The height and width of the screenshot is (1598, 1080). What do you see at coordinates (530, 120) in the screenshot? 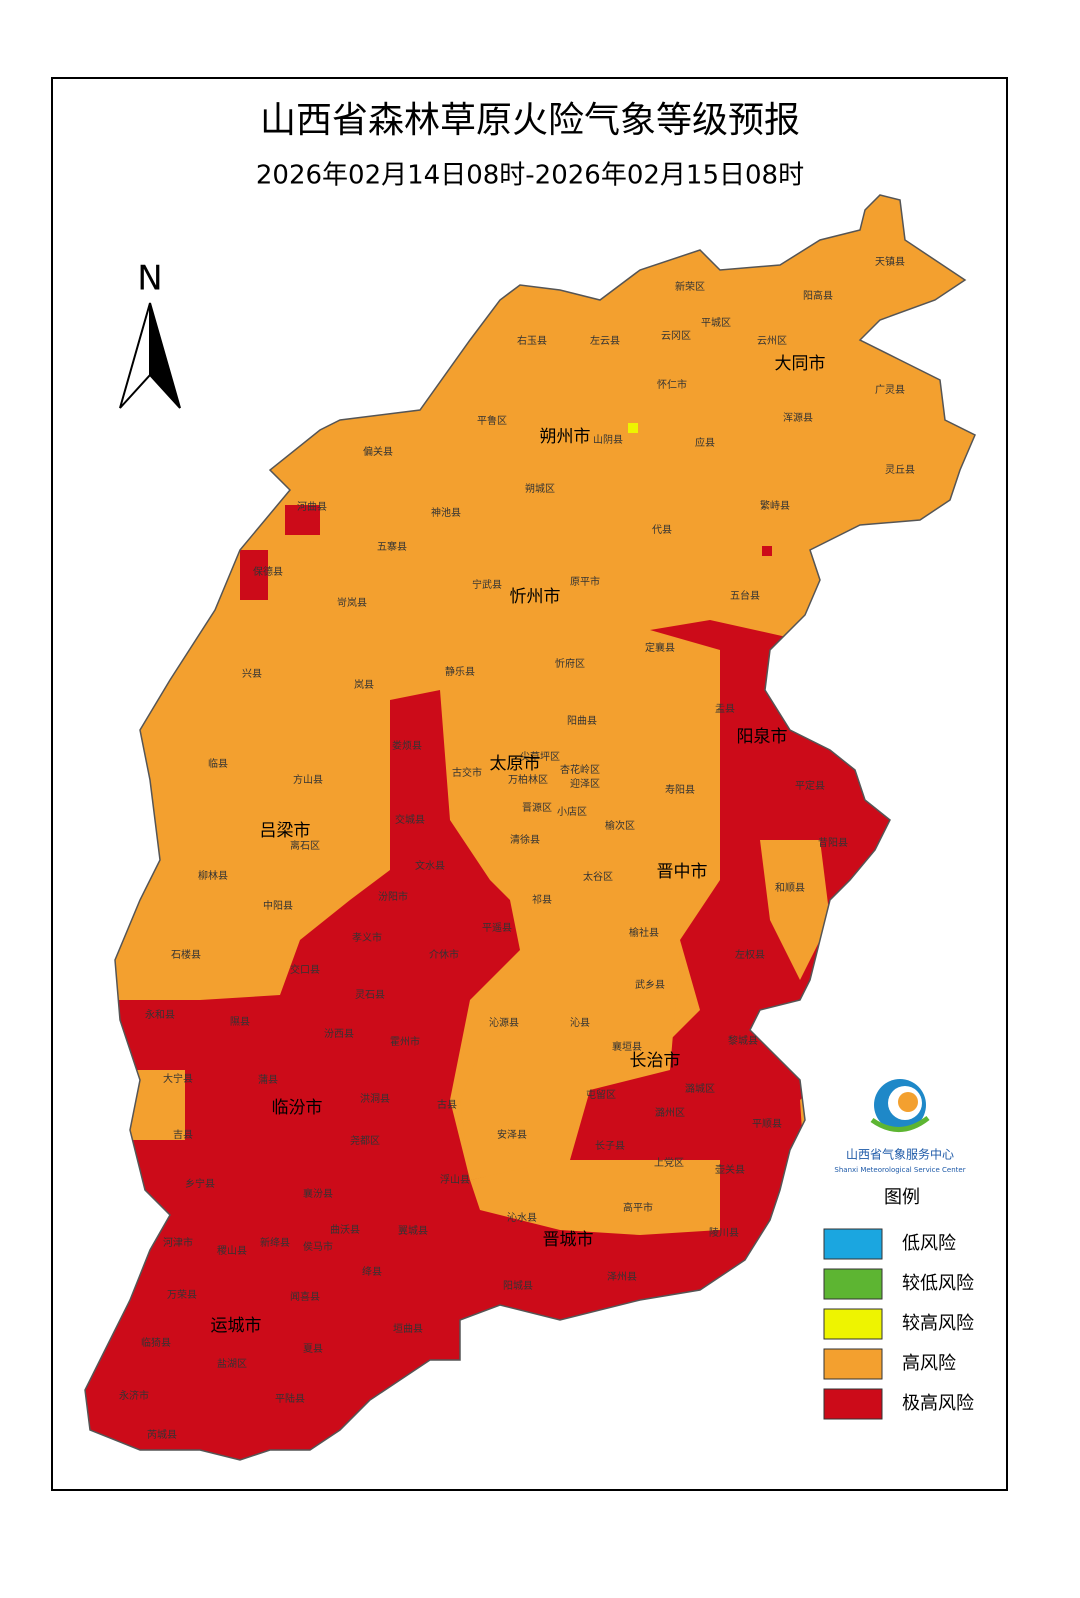
I see `title: 山西省森林草原火险气象等级预报` at bounding box center [530, 120].